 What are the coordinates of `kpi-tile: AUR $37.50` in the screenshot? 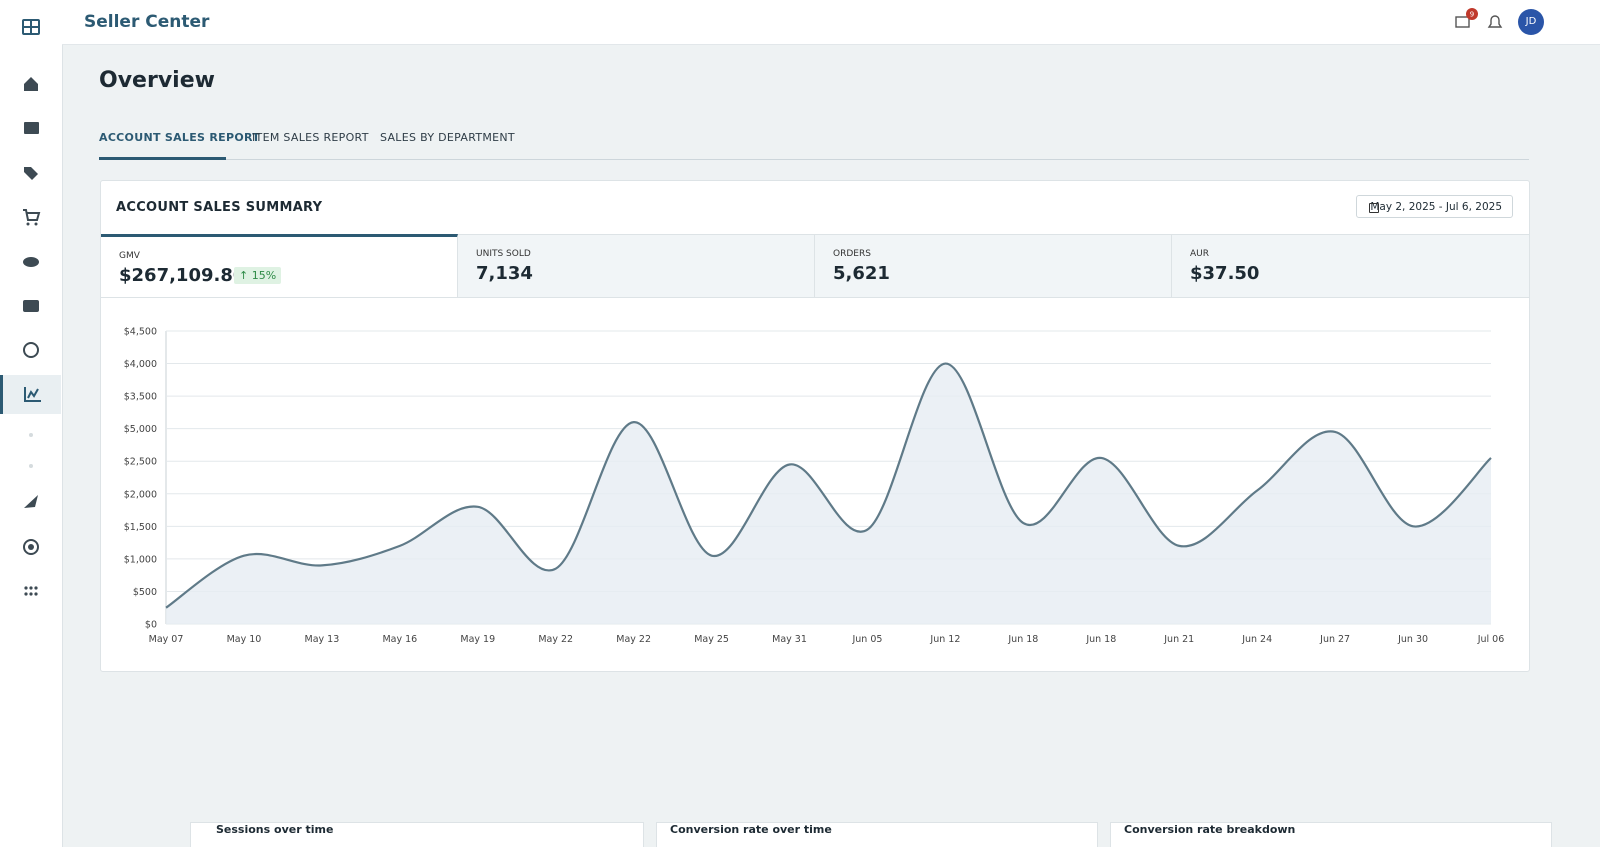 It's located at (1350, 266).